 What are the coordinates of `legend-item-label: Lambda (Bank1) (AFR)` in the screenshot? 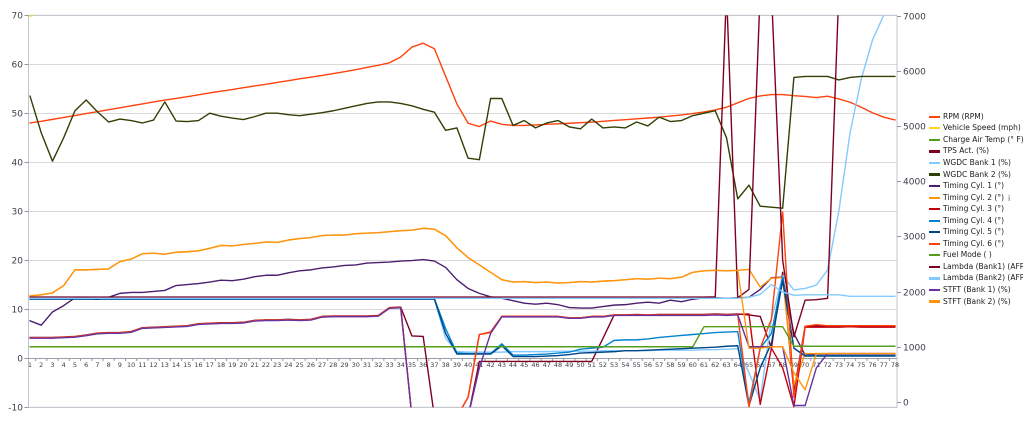 It's located at (983, 266).